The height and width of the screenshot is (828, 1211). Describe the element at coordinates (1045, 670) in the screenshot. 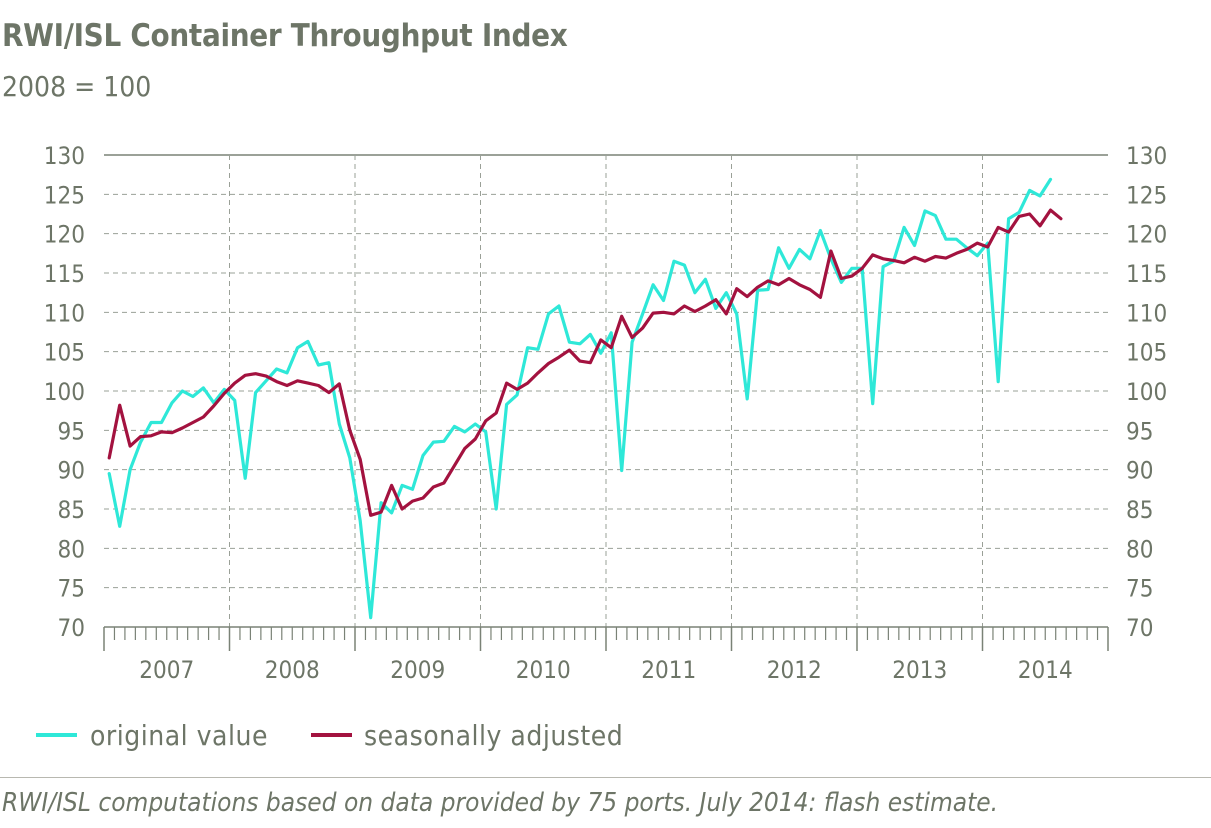

I see `x-tick-label: 2014` at that location.